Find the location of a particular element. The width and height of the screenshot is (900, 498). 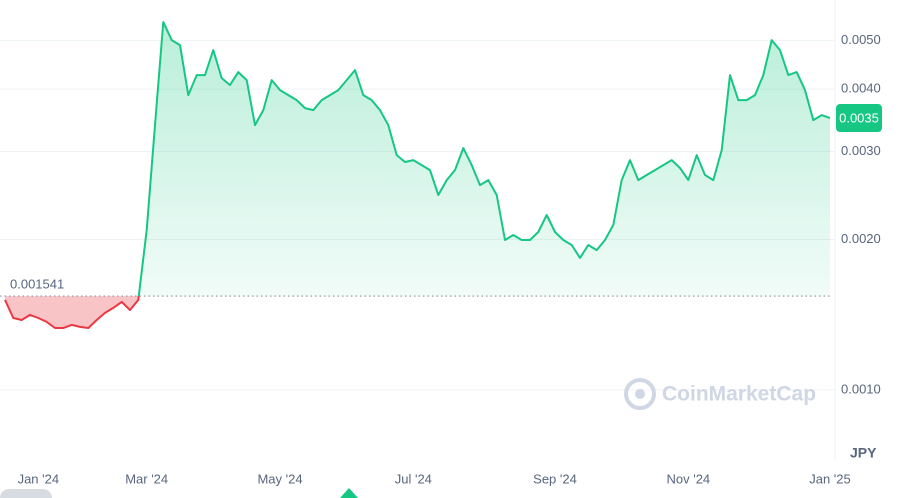

x-tick-label: Jan '24 is located at coordinates (39, 478).